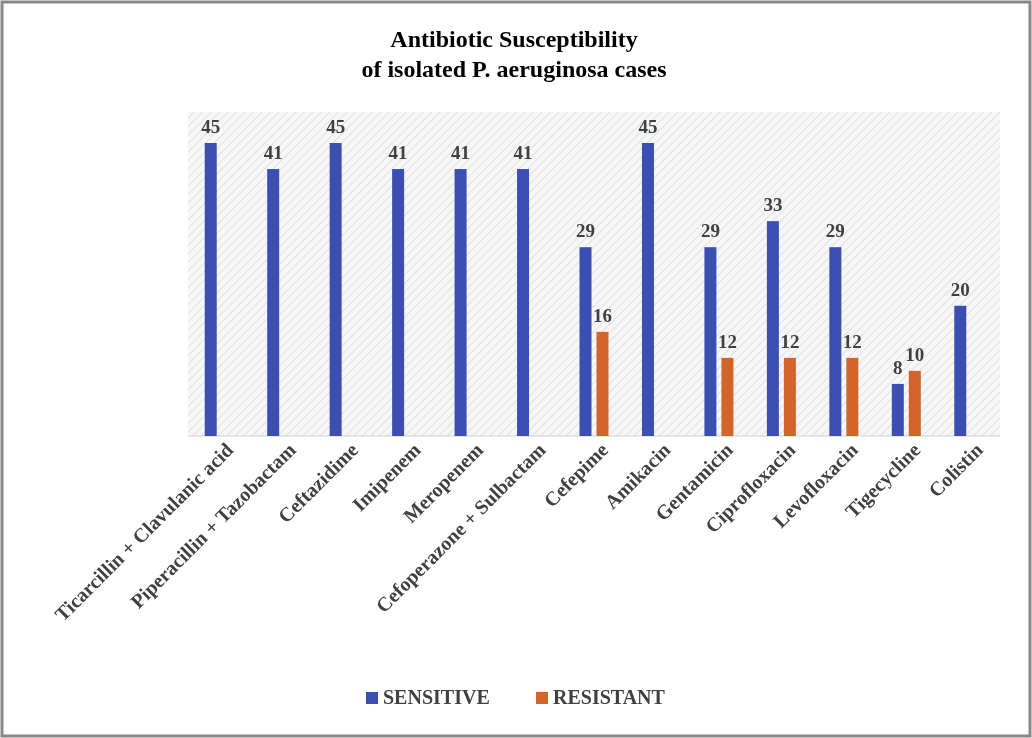 The width and height of the screenshot is (1032, 738). I want to click on data-label: 33, so click(773, 205).